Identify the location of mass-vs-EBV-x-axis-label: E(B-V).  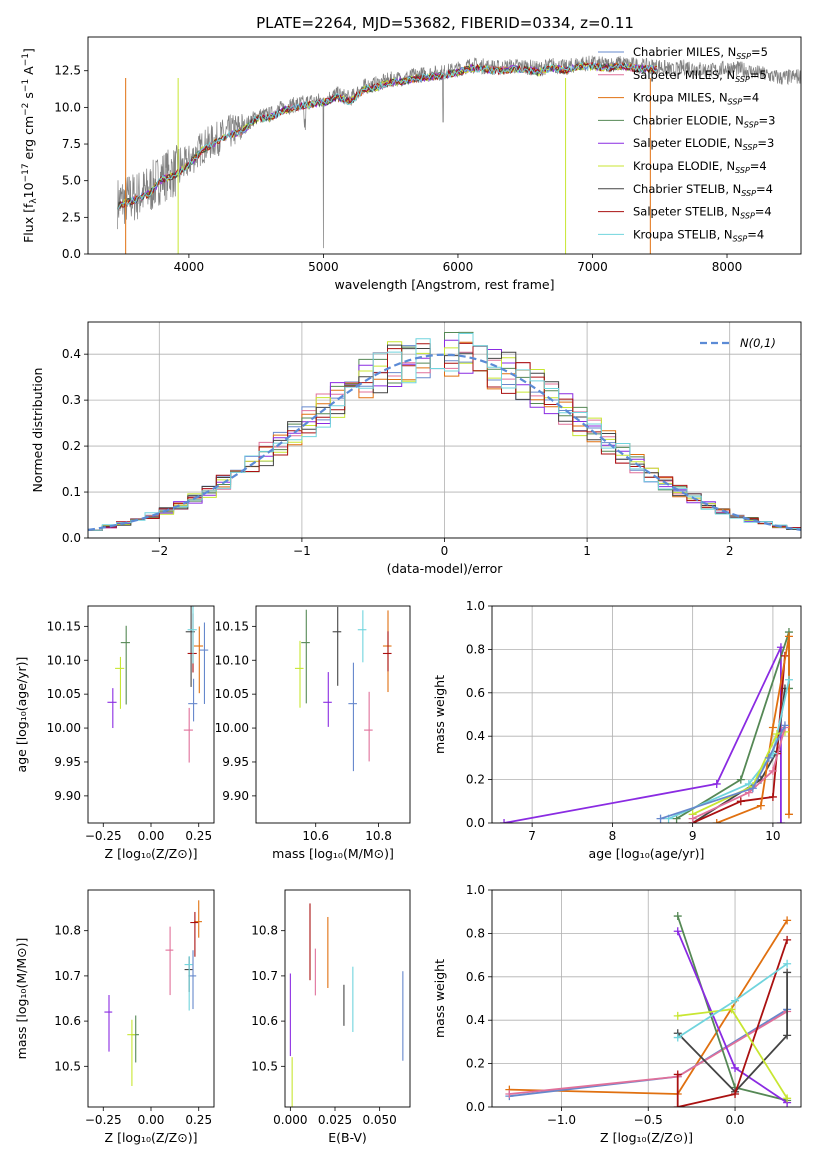
(347, 1137).